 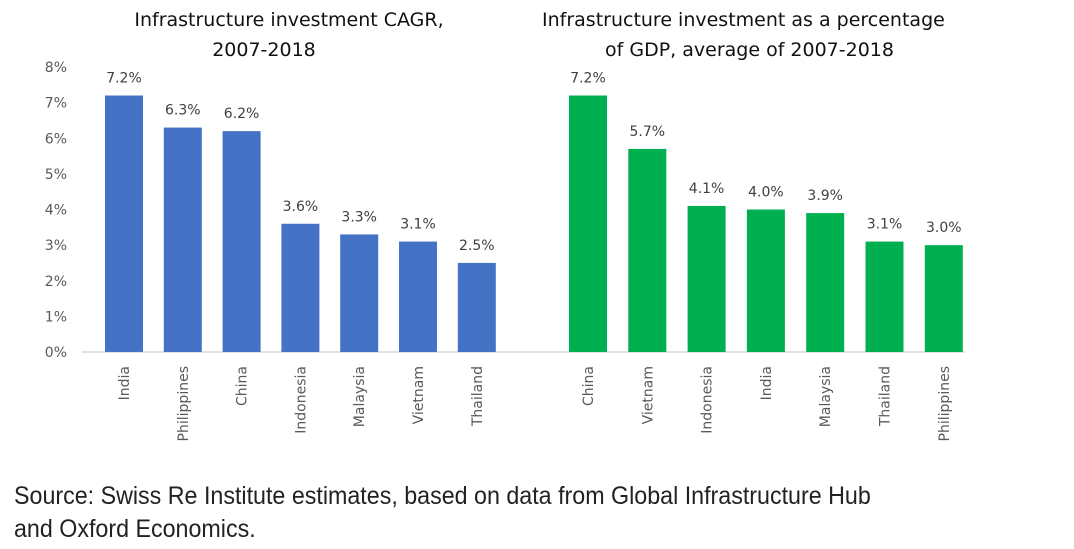 What do you see at coordinates (648, 395) in the screenshot?
I see `right-category-label: Vietnam` at bounding box center [648, 395].